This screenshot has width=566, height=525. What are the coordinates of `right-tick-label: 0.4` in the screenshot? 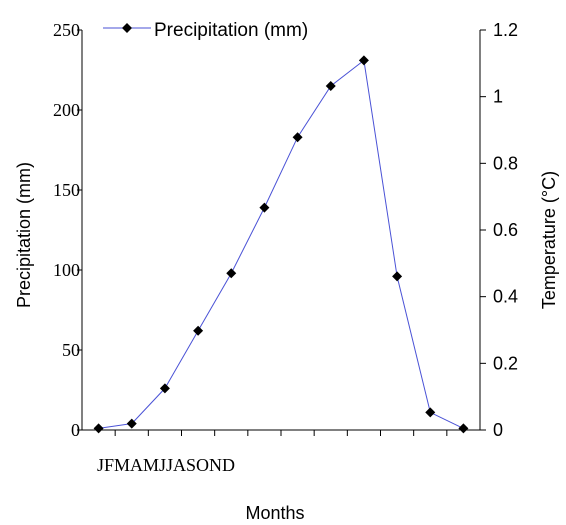 It's located at (505, 297).